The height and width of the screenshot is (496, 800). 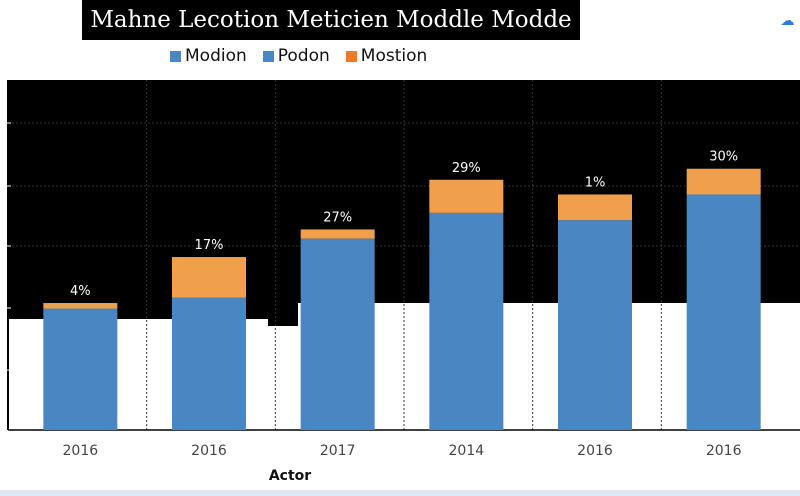 What do you see at coordinates (723, 157) in the screenshot?
I see `data-label: 30%` at bounding box center [723, 157].